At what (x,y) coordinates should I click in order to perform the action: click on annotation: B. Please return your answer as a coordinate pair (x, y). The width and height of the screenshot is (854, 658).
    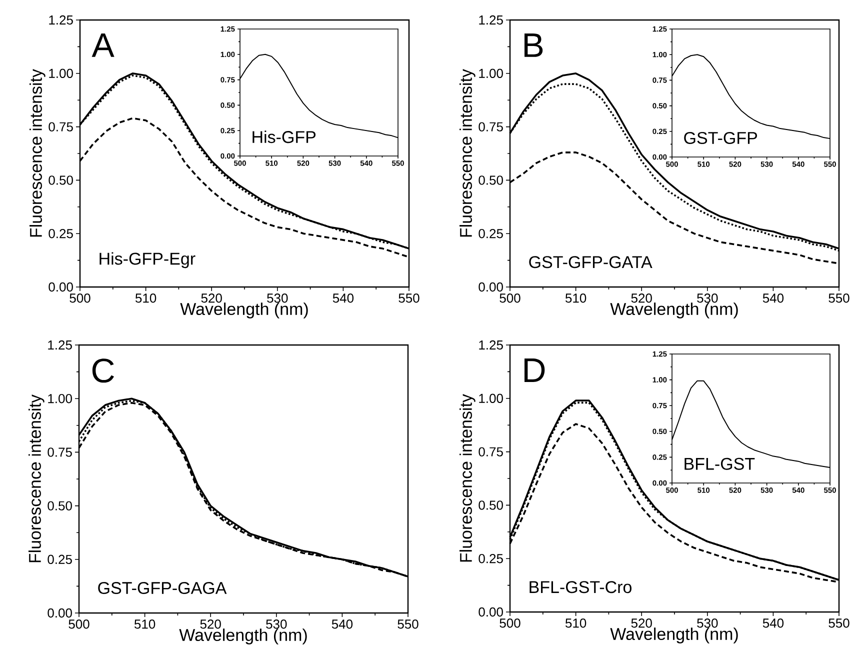
    Looking at the image, I should click on (533, 45).